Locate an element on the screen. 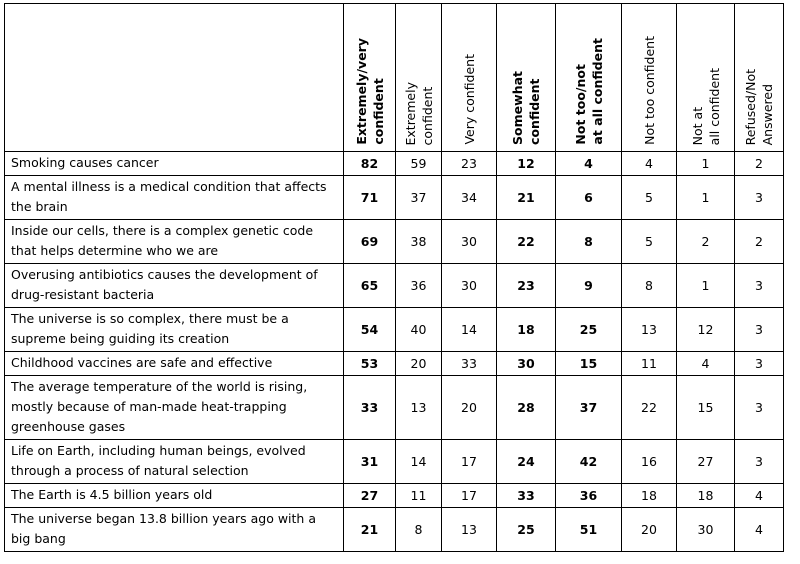  value-cell: 5 is located at coordinates (649, 241).